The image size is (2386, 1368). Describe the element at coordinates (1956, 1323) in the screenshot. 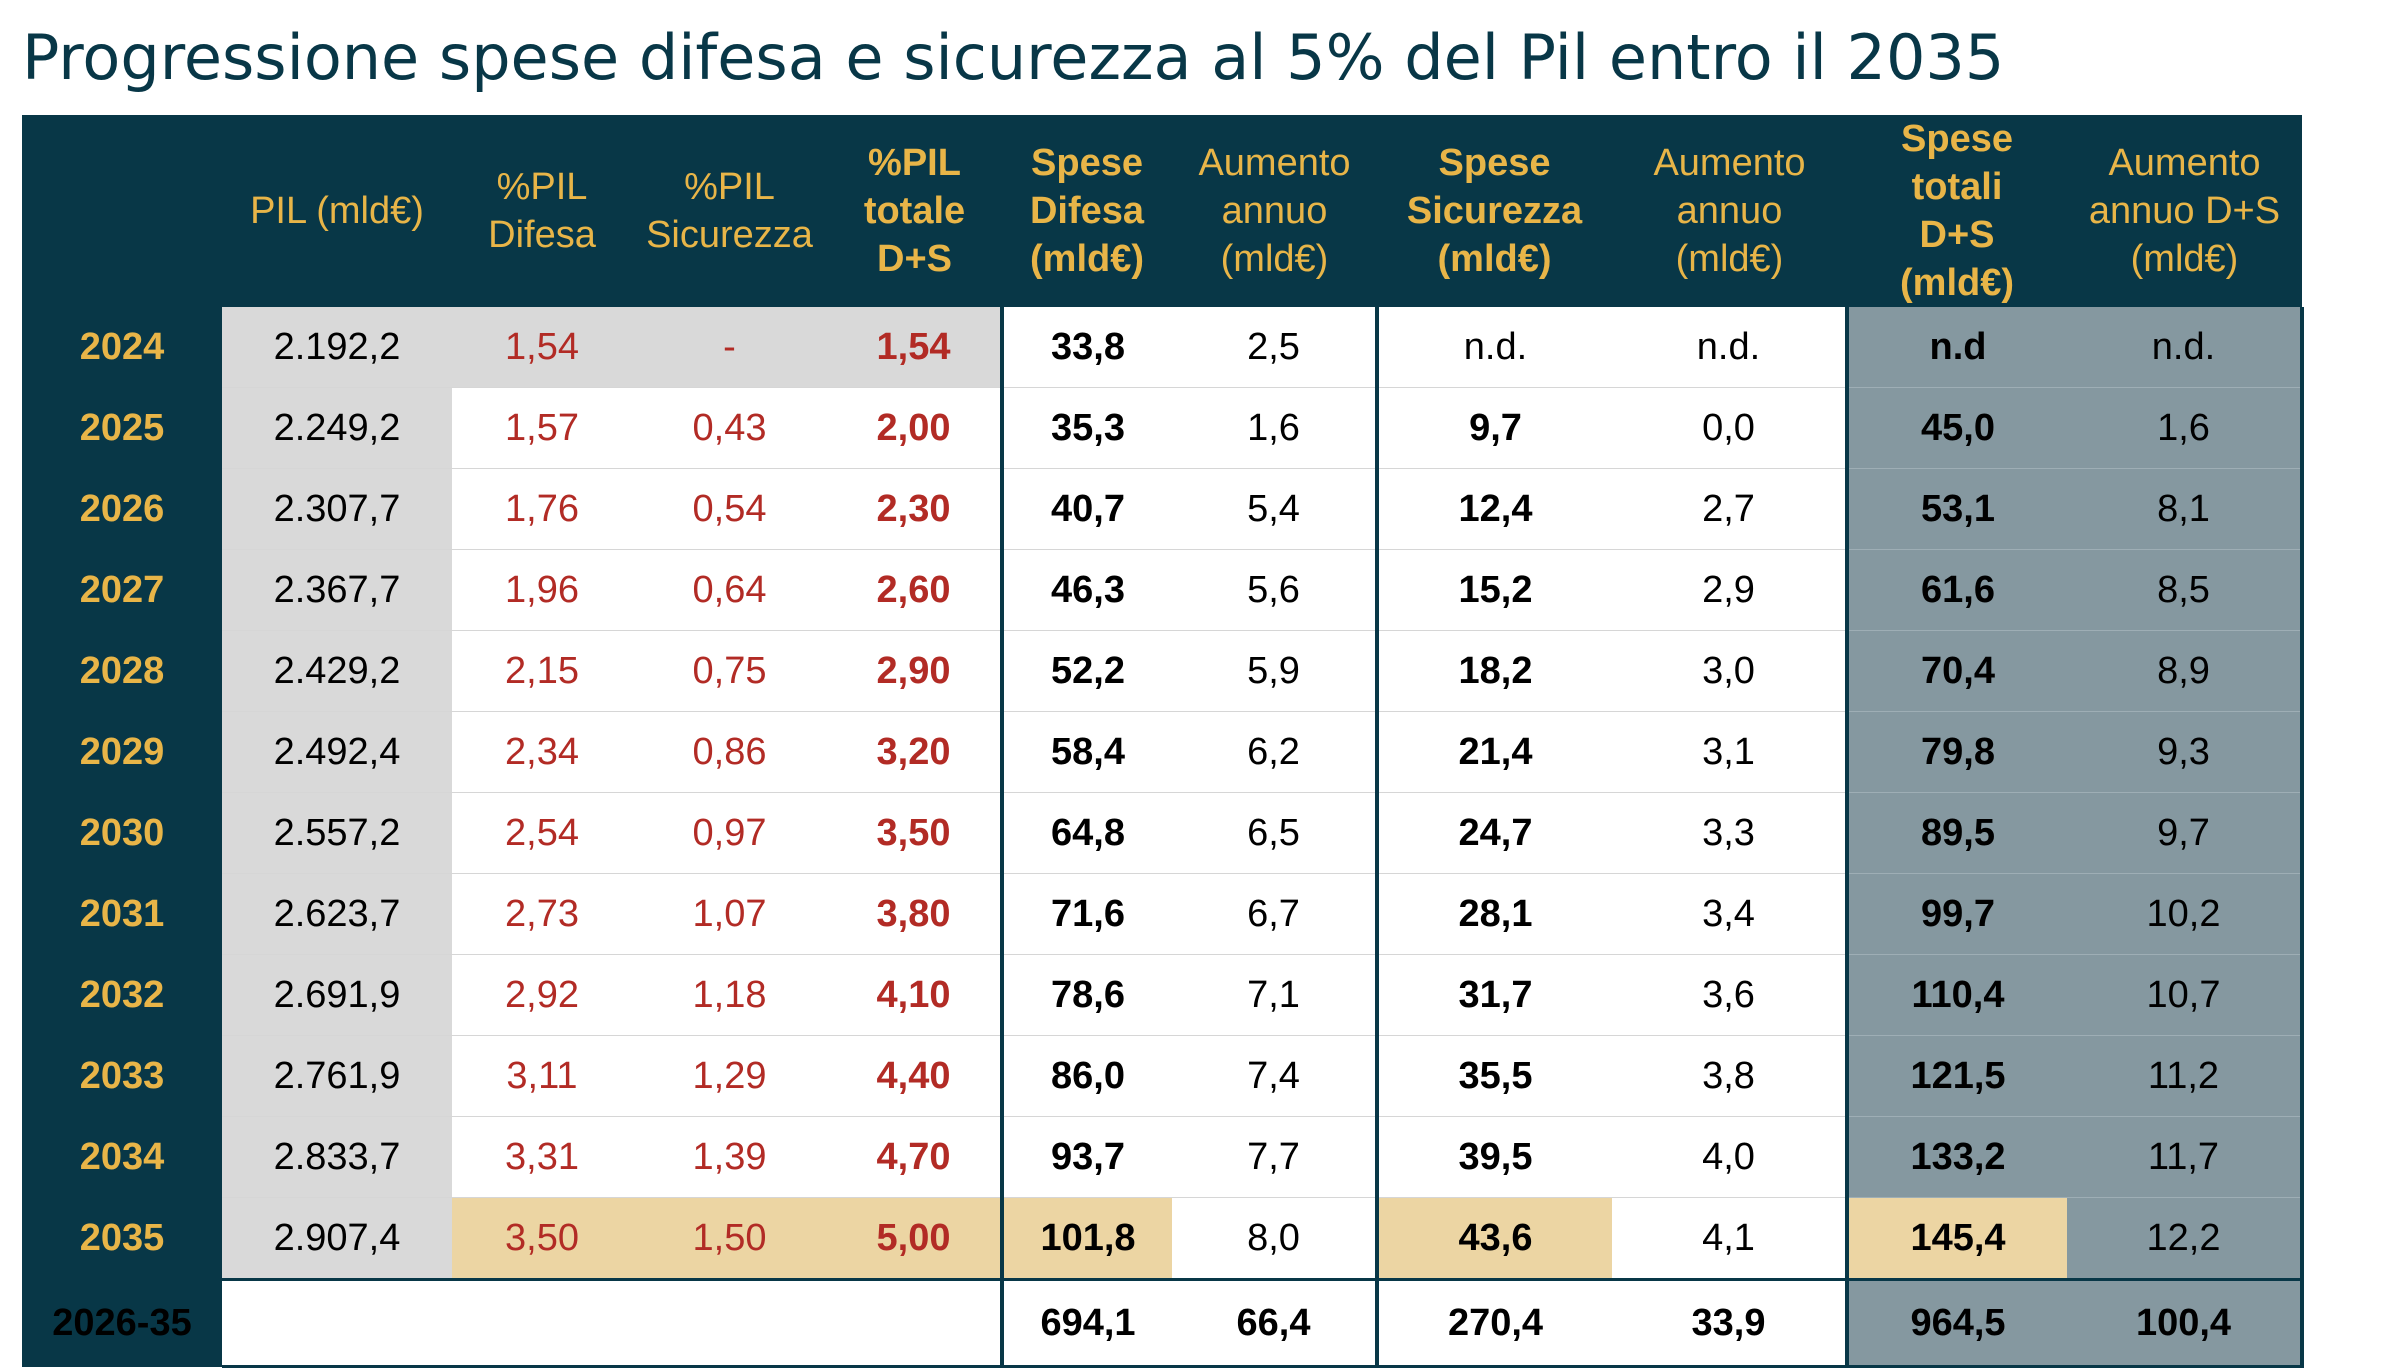

I see `total-spese-totali: 964,5` at that location.